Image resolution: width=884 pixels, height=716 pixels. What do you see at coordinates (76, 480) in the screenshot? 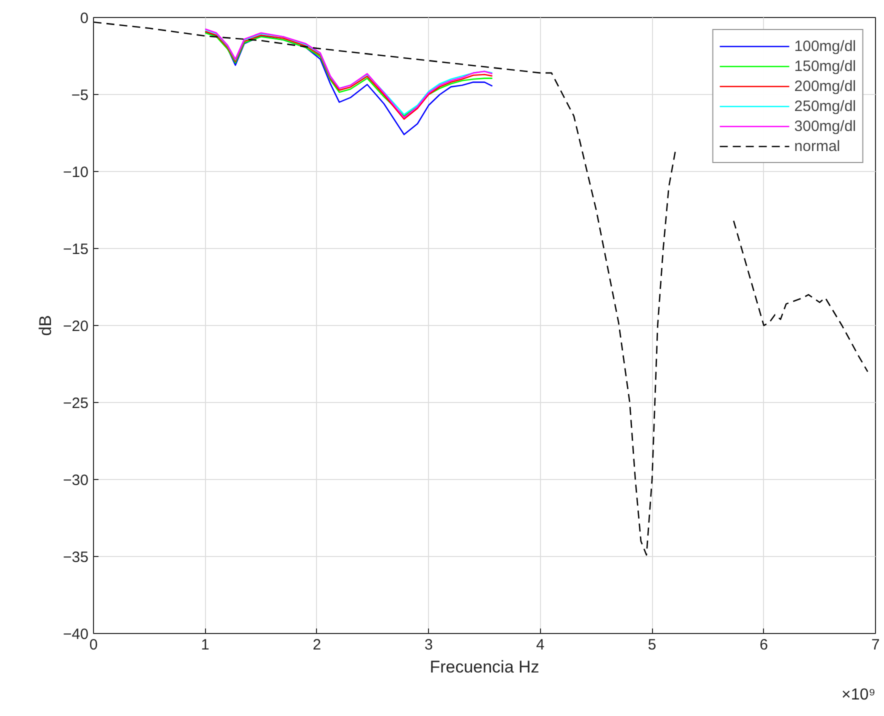
I see `y-tick-label: −30` at bounding box center [76, 480].